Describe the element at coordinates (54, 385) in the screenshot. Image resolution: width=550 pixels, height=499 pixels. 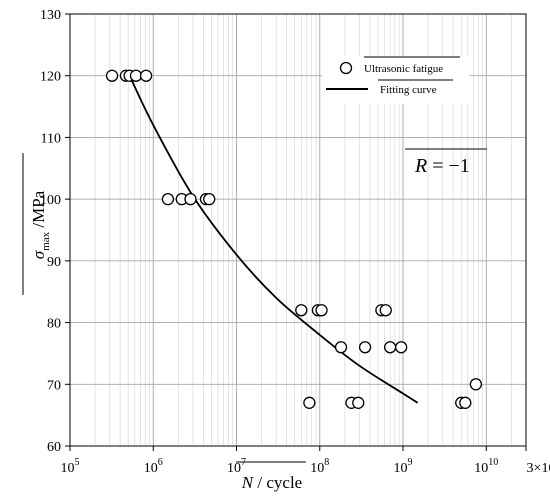
I see `y-tick-label: 70` at that location.